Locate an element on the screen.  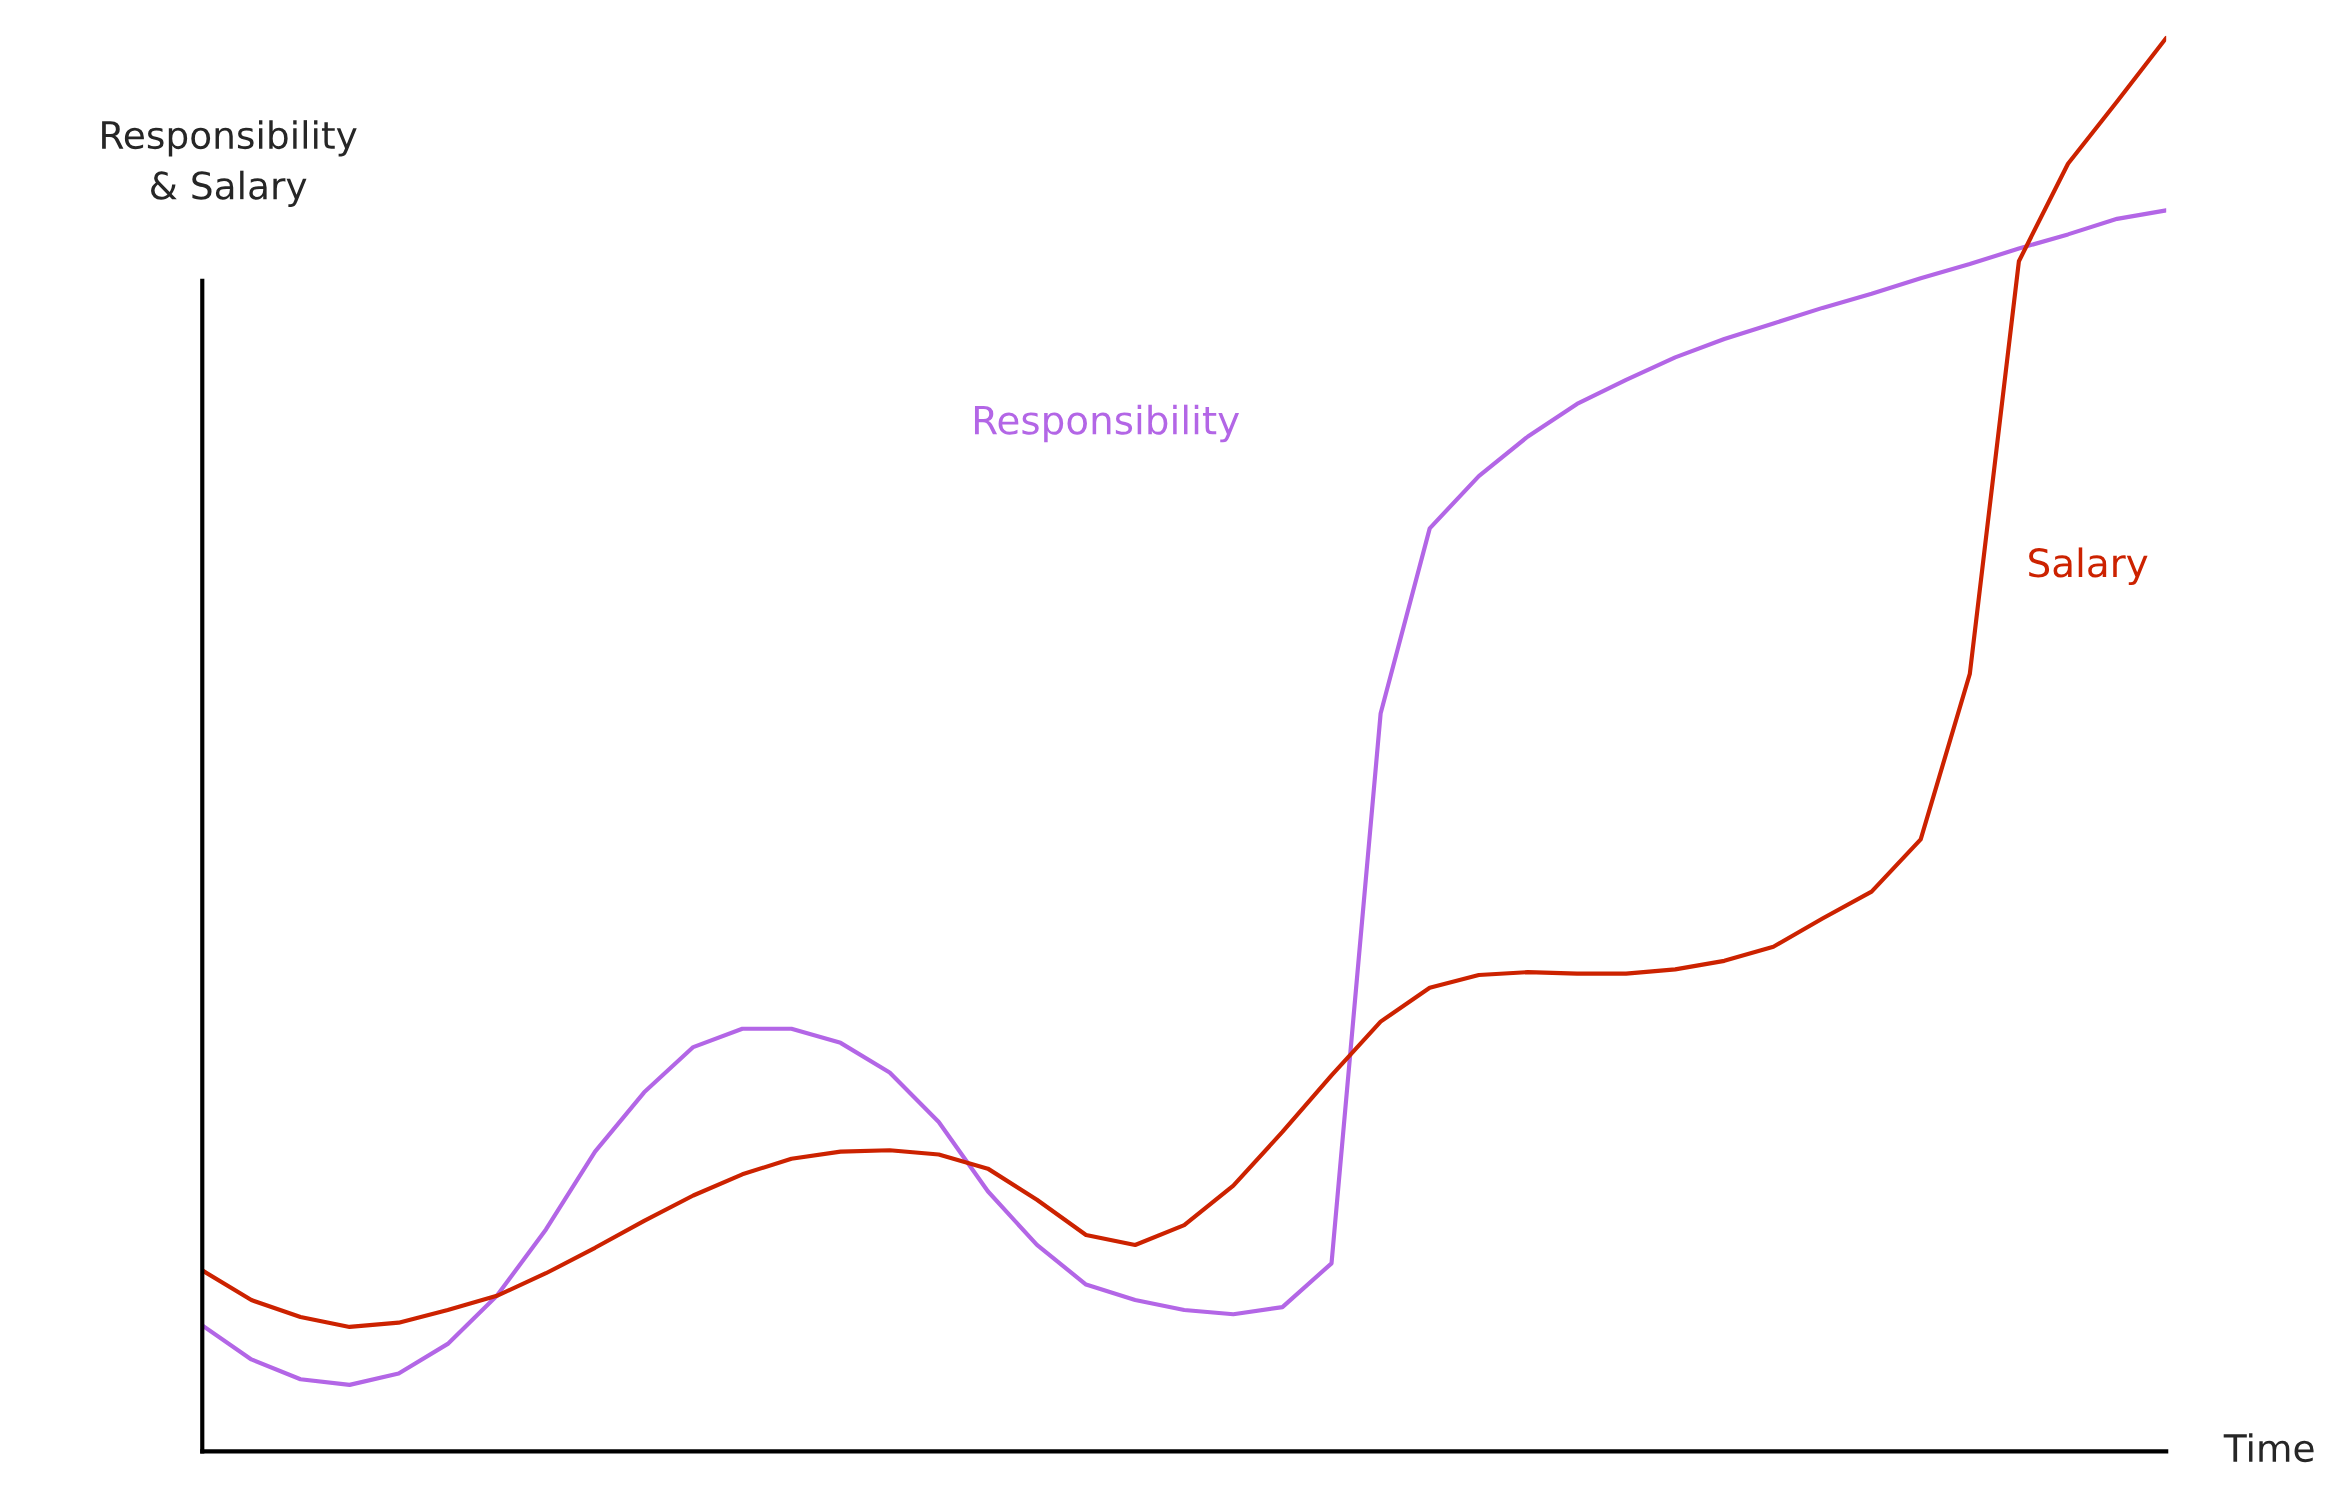
text: Responsibility is located at coordinates (1107, 423).